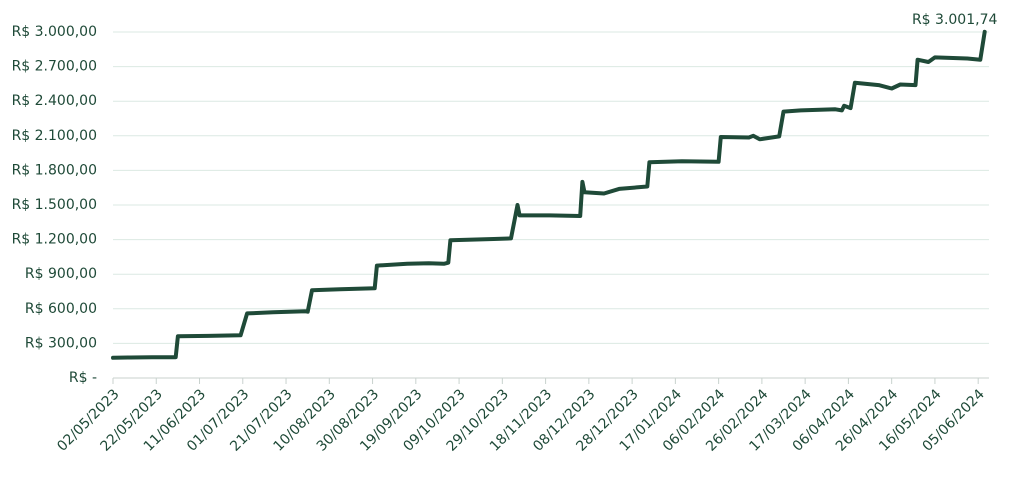 This screenshot has width=1024, height=488. Describe the element at coordinates (61, 309) in the screenshot. I see `y-tick-label: R$ 600,00` at that location.